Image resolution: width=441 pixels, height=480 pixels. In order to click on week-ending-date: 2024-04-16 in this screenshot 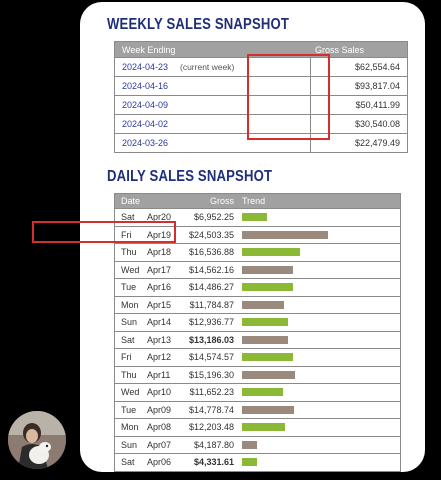, I will do `click(145, 86)`.